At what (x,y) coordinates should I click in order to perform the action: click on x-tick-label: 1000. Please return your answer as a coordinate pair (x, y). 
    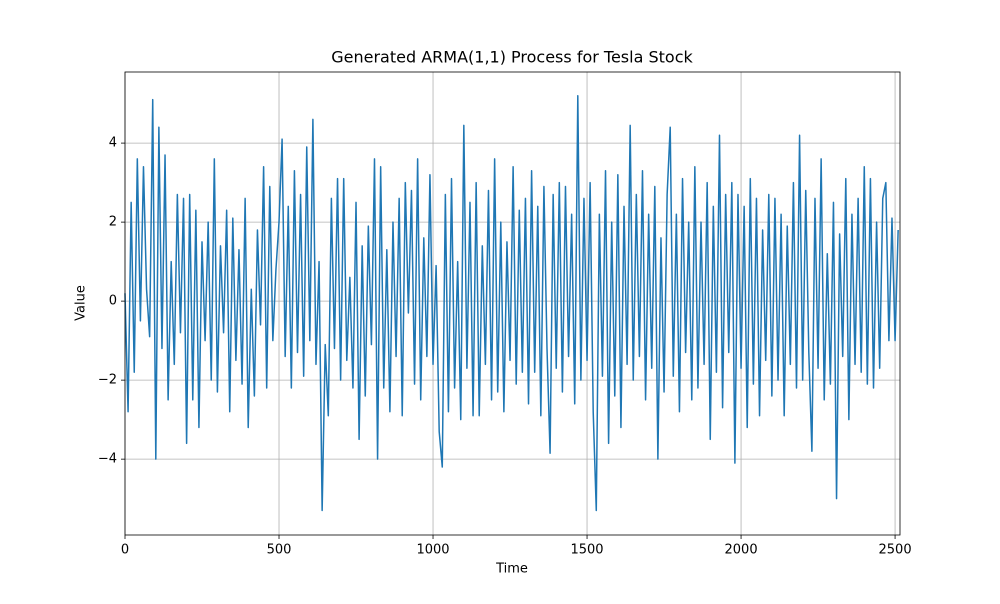
    Looking at the image, I should click on (432, 550).